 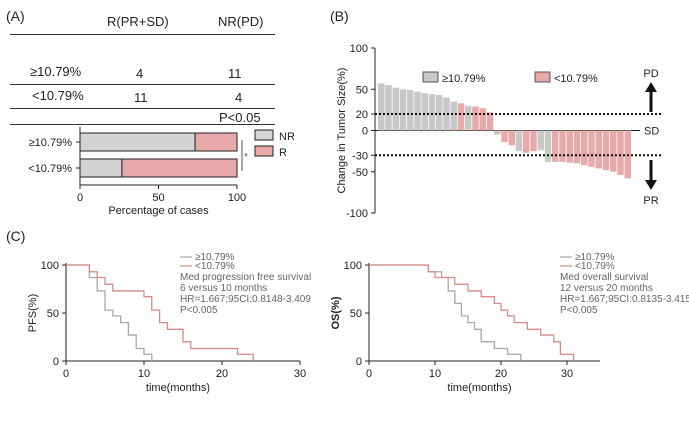 I want to click on row-label-high: ≥10.79%, so click(x=56, y=71).